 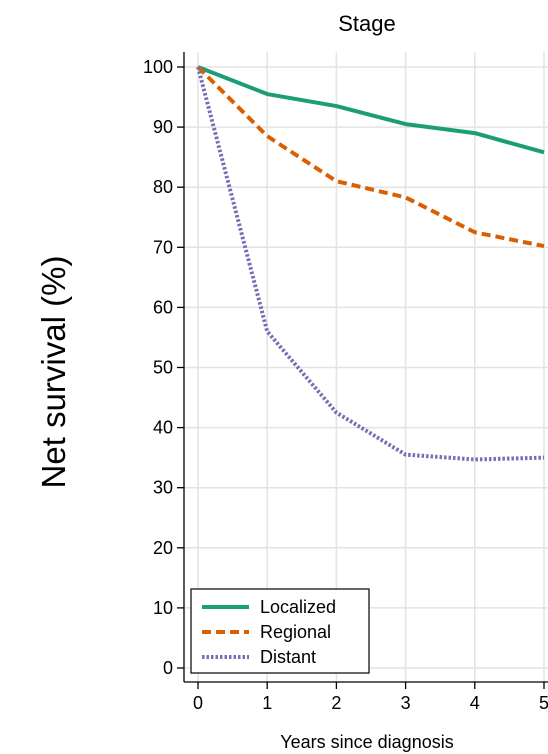 I want to click on y-axis-title: Net survival (%), so click(x=53, y=372).